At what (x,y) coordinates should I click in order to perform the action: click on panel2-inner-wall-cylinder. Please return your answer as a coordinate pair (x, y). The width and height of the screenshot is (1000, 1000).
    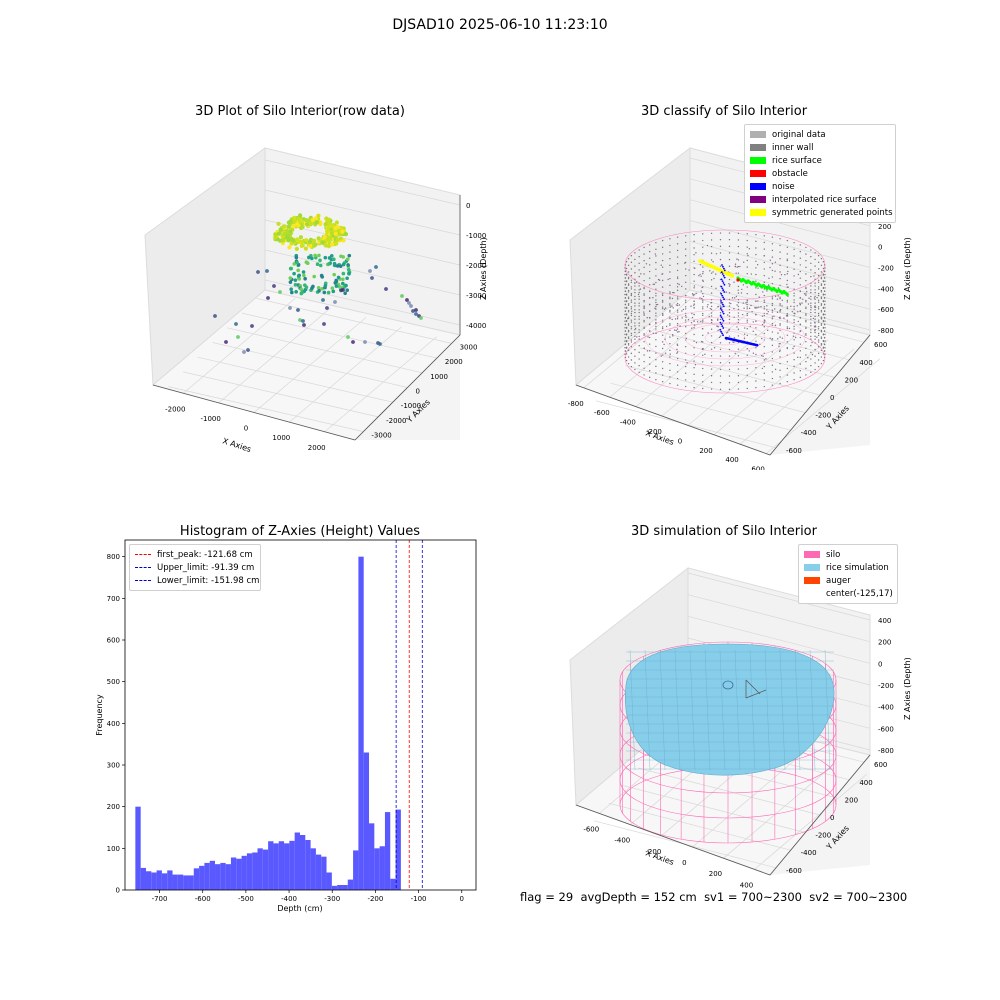
    Looking at the image, I should click on (725, 311).